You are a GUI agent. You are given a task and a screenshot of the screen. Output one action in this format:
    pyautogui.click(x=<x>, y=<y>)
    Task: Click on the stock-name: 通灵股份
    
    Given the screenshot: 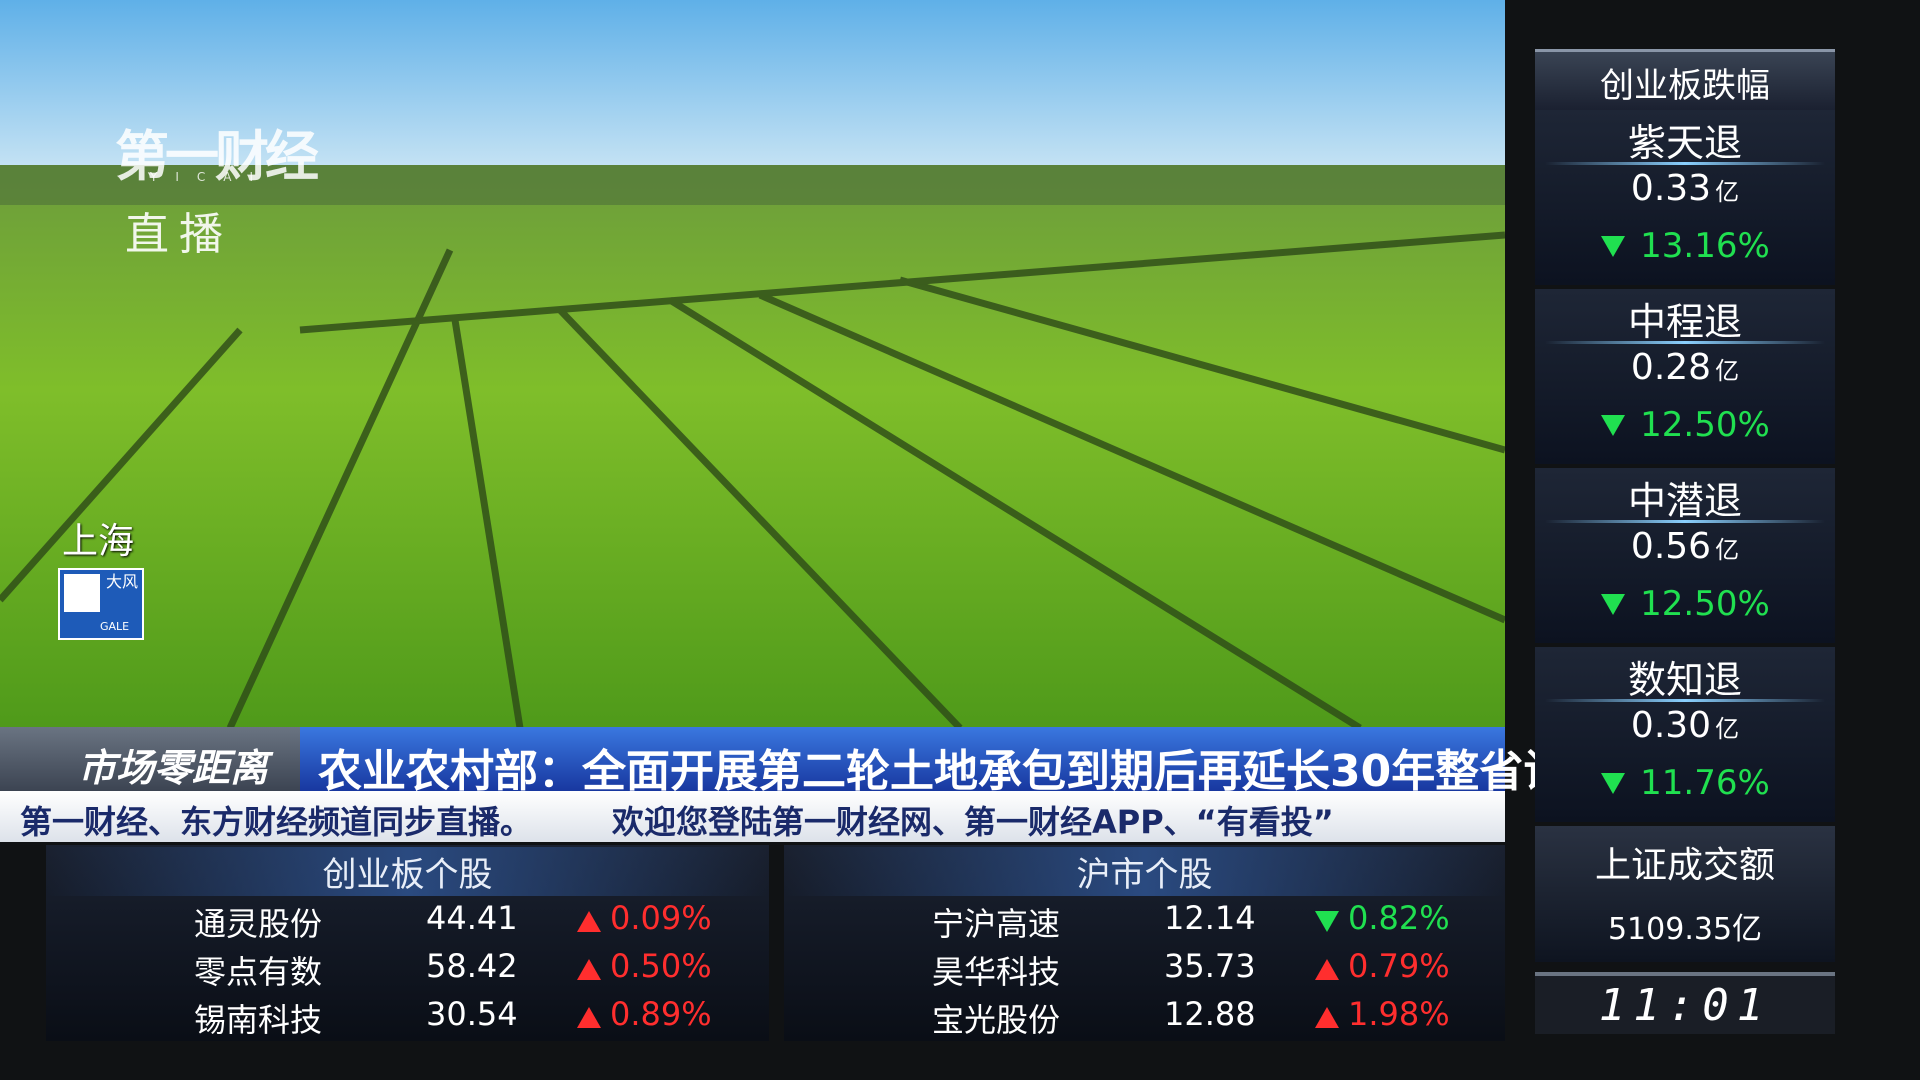 What is the action you would take?
    pyautogui.click(x=258, y=924)
    